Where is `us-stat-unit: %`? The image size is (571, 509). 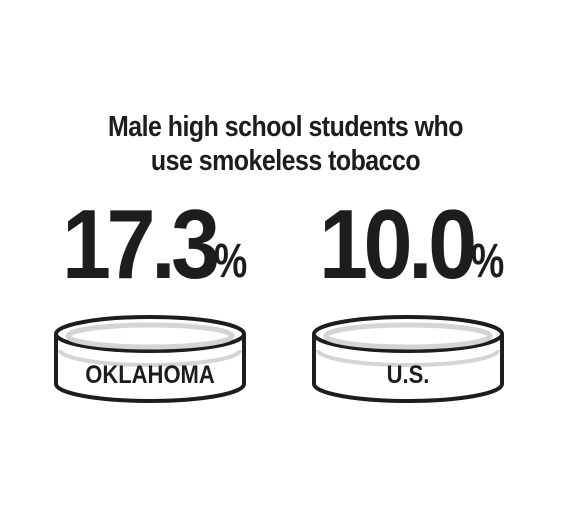
us-stat-unit: % is located at coordinates (488, 261).